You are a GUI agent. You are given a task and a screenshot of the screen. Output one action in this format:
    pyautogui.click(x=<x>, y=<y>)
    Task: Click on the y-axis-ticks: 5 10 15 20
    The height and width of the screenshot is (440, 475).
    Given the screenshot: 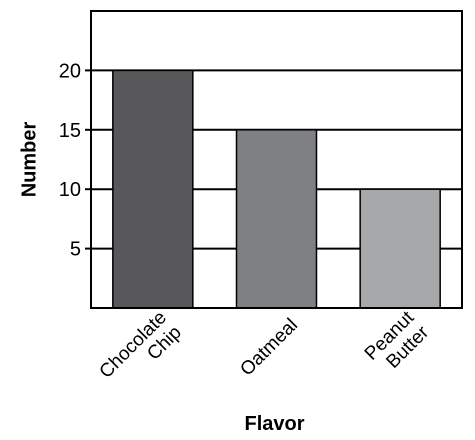 What is the action you would take?
    pyautogui.click(x=75, y=160)
    